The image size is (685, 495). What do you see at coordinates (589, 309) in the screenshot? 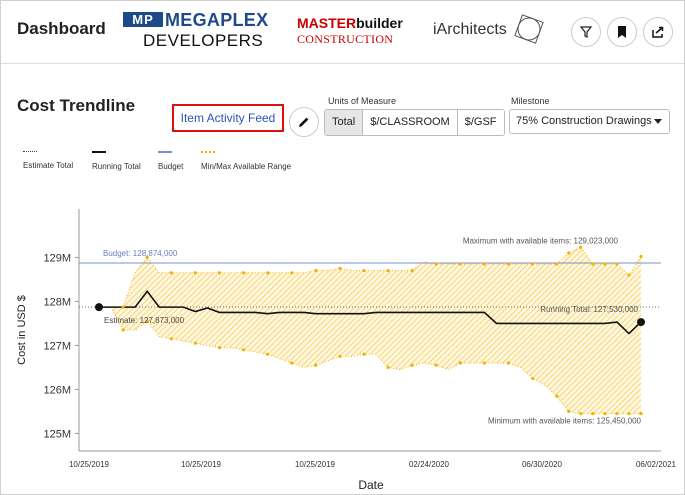
I see `running-total-annotation: Running Total: 127,530,000` at bounding box center [589, 309].